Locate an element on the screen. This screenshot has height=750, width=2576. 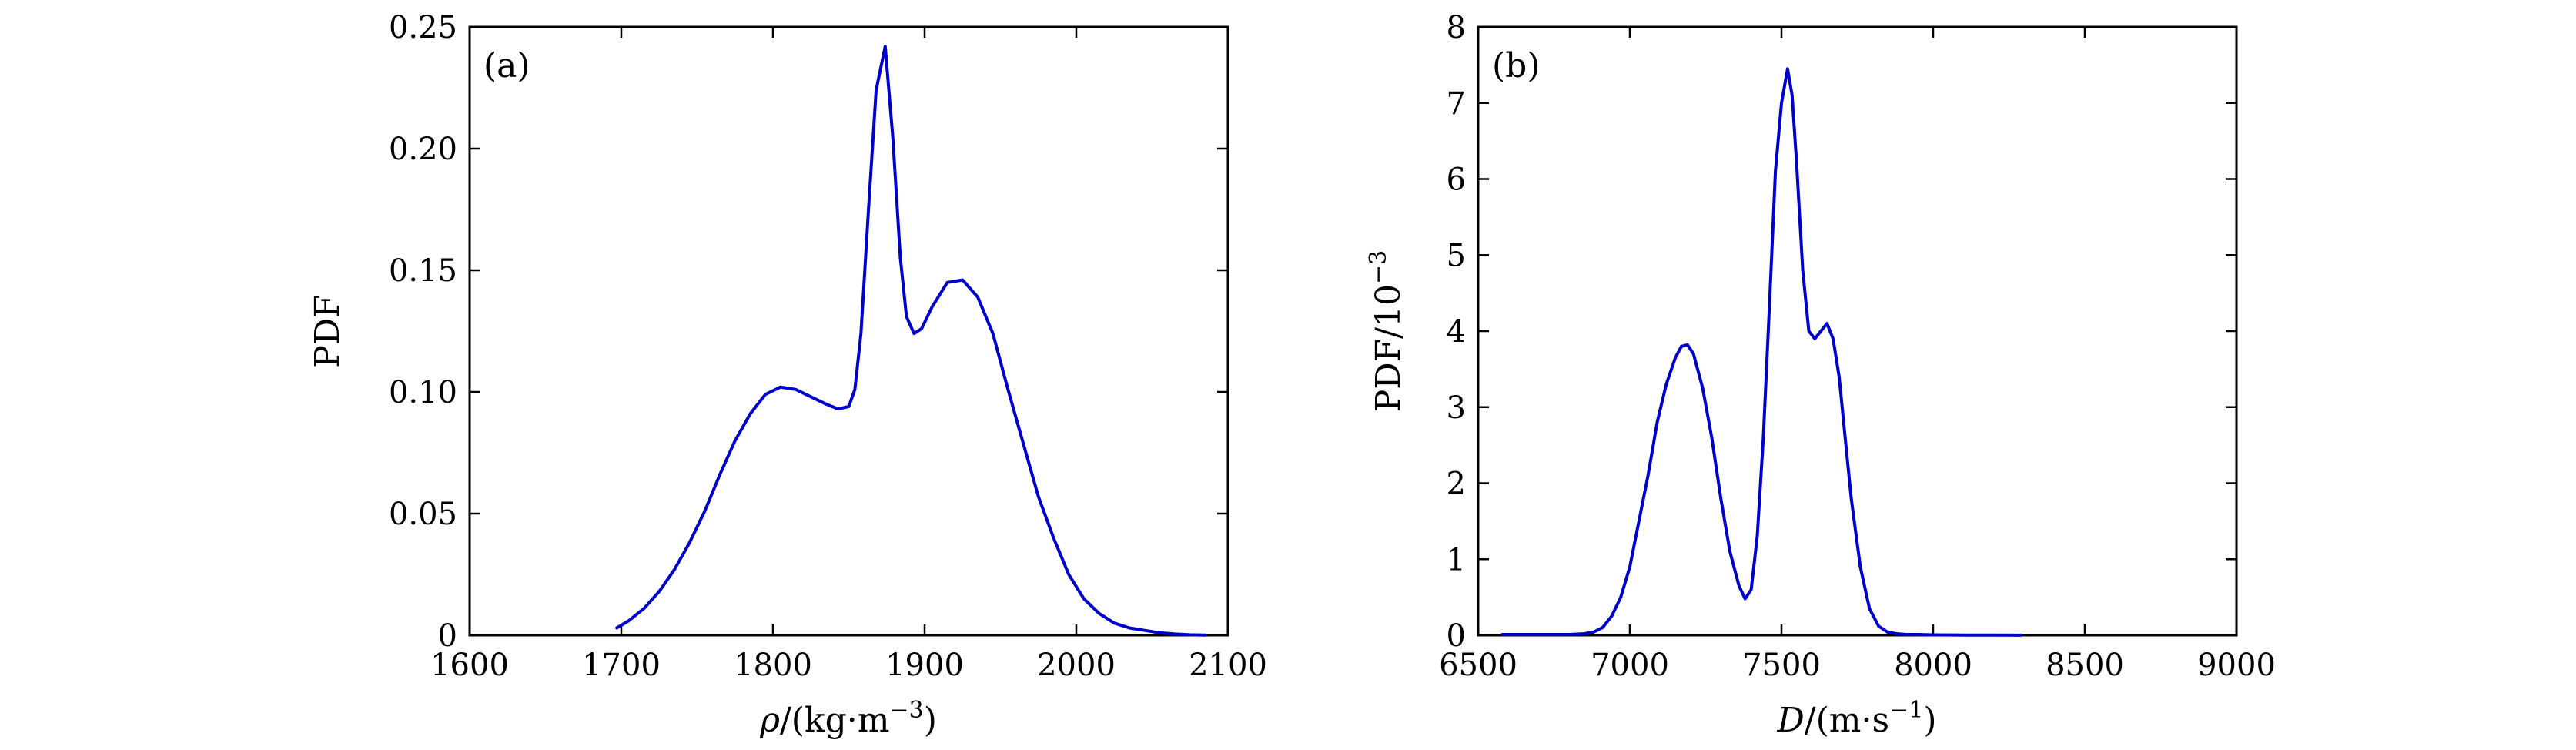
panel-b-x-tick-label-3: 8000 is located at coordinates (1933, 665).